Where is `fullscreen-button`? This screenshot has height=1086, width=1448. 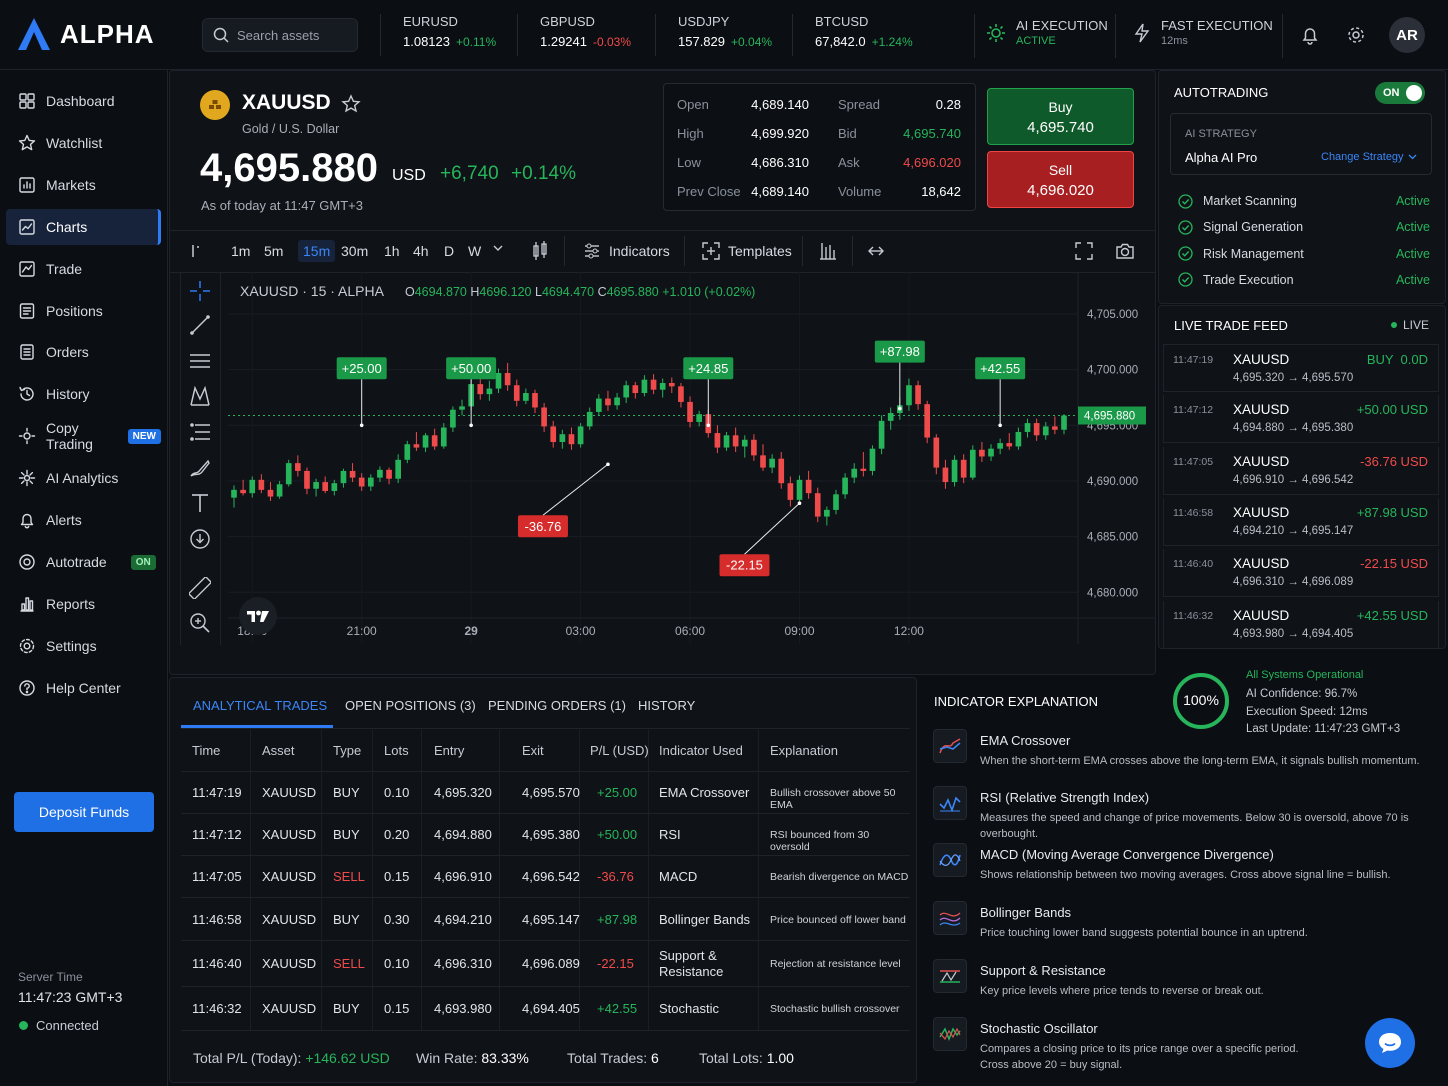
fullscreen-button is located at coordinates (1084, 251).